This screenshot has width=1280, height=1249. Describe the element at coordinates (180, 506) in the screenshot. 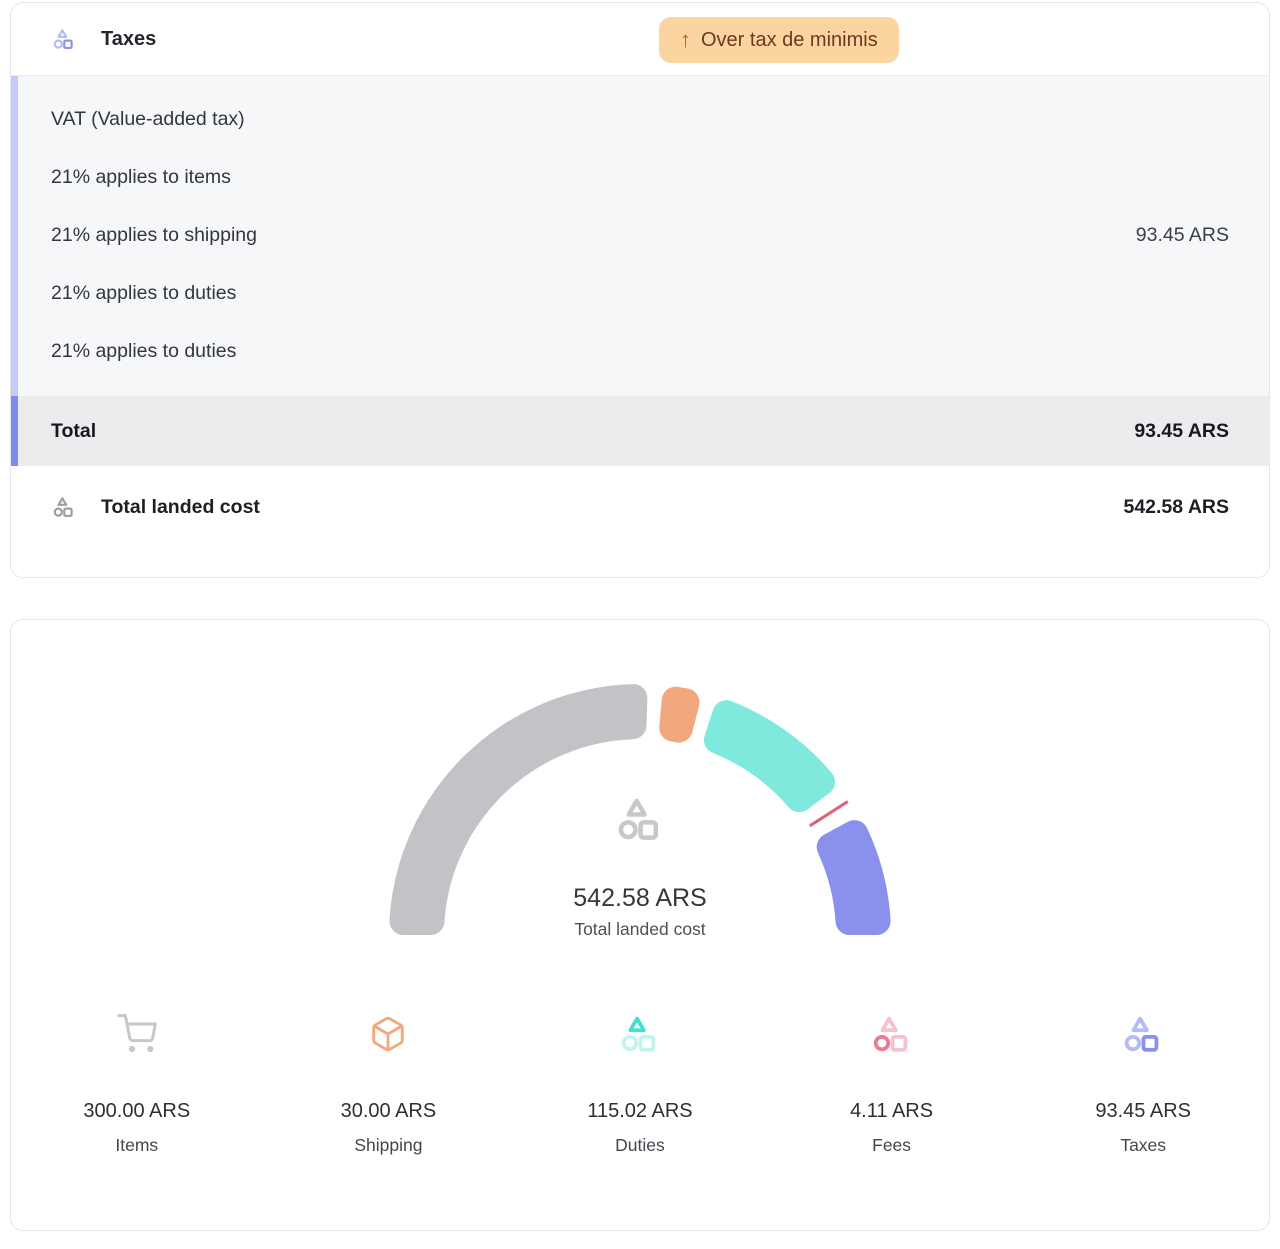

I see `total-landed-cost-label: Total landed cost` at that location.